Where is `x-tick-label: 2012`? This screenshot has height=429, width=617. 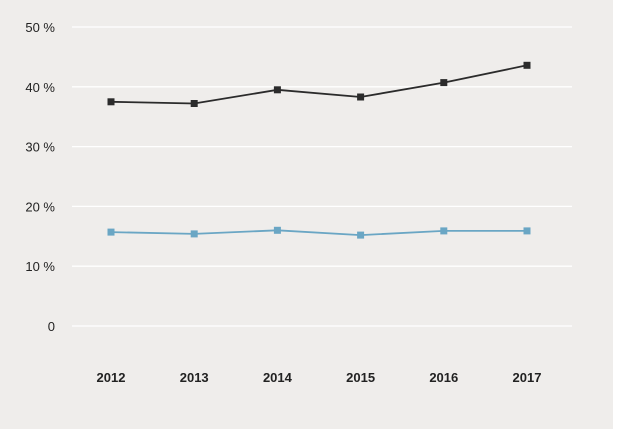
x-tick-label: 2012 is located at coordinates (111, 377).